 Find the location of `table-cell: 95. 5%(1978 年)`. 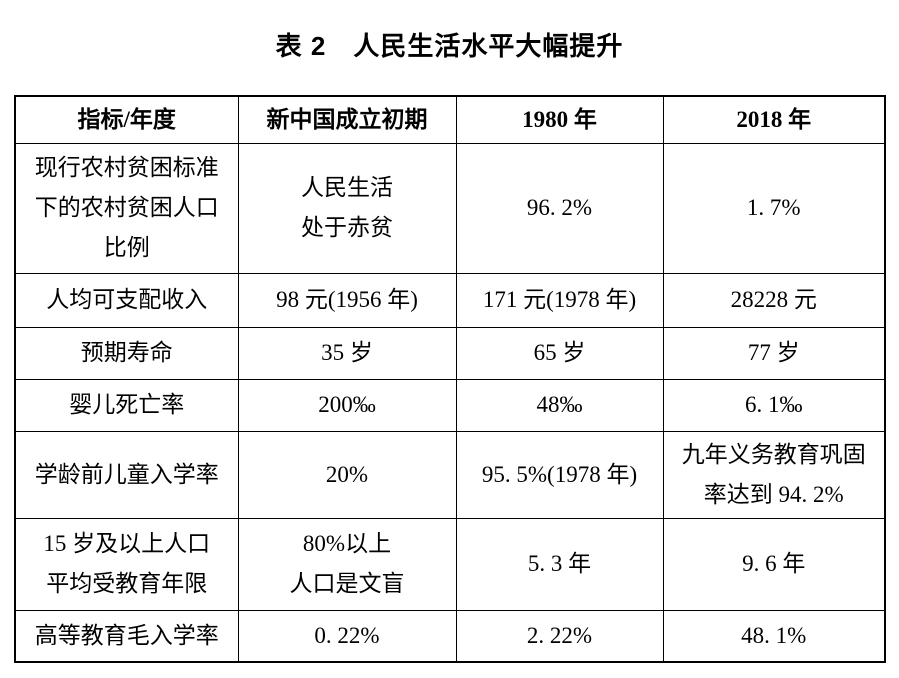

table-cell: 95. 5%(1978 年) is located at coordinates (559, 474).